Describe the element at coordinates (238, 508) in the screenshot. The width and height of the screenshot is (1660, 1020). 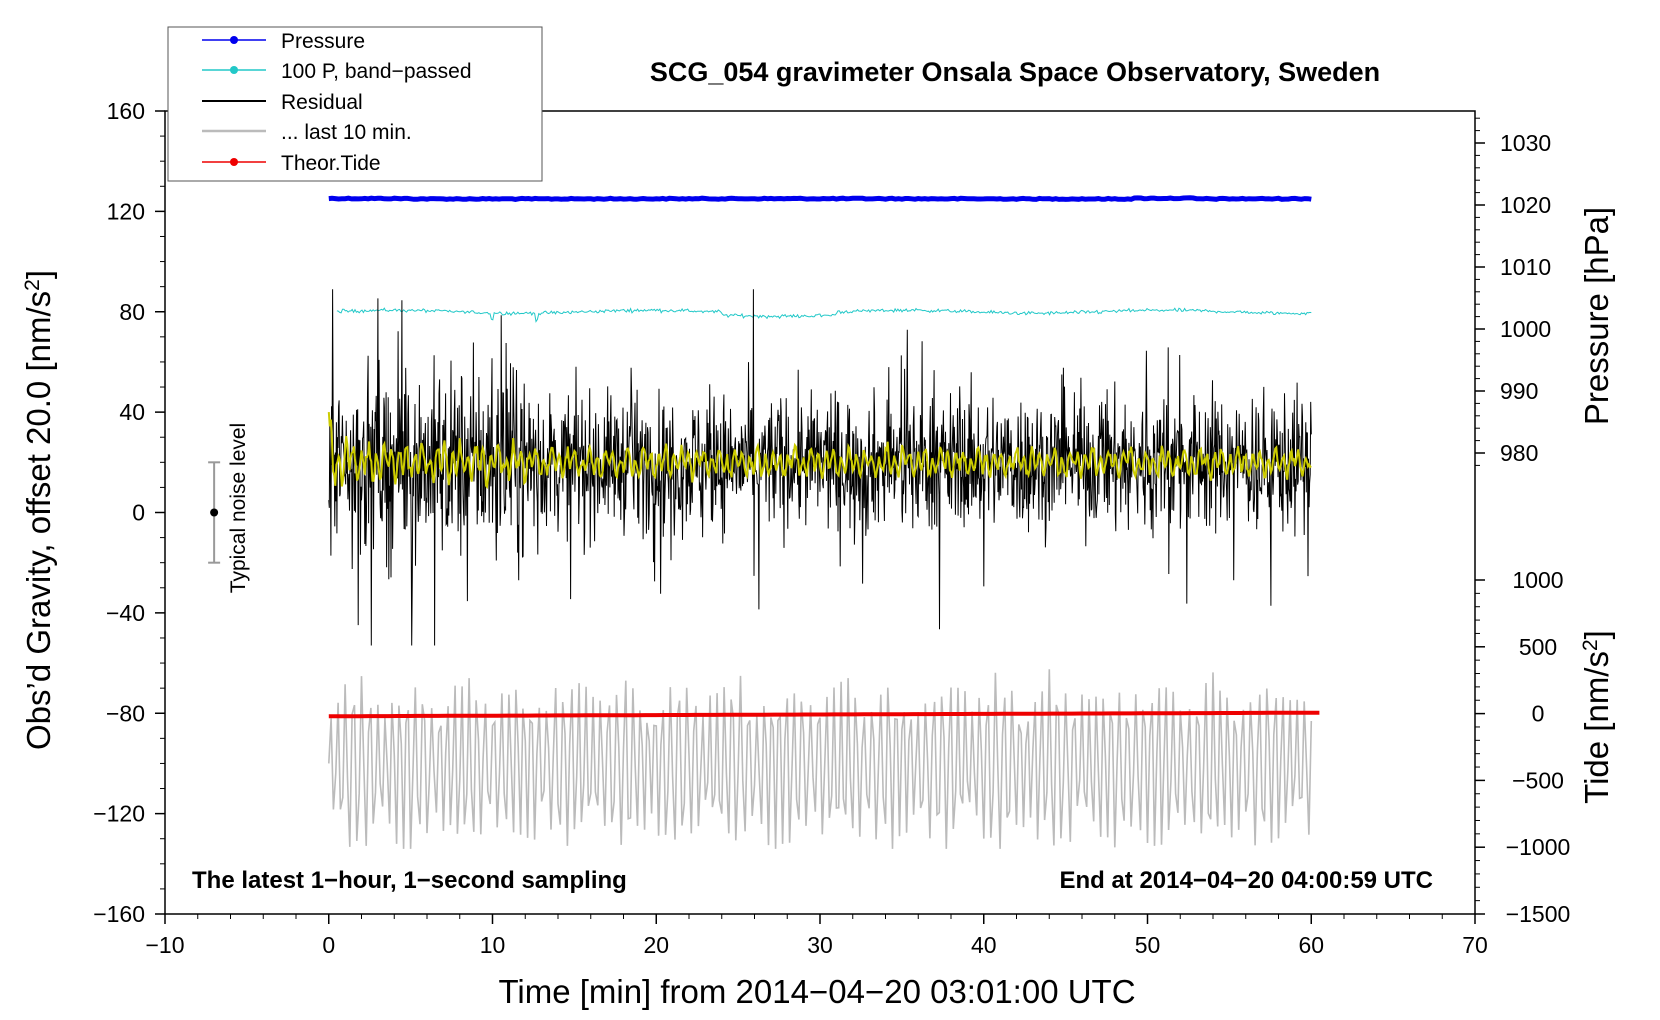
I see `noise-level-label: Typical noise level` at that location.